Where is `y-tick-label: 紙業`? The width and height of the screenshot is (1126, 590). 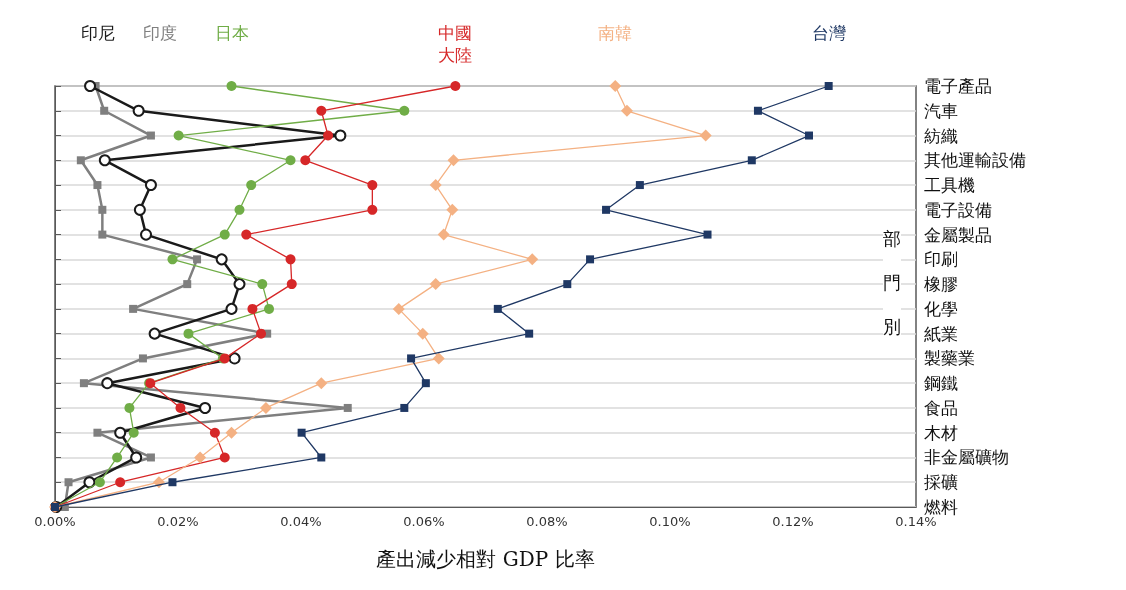
y-tick-label: 紙業 is located at coordinates (941, 333).